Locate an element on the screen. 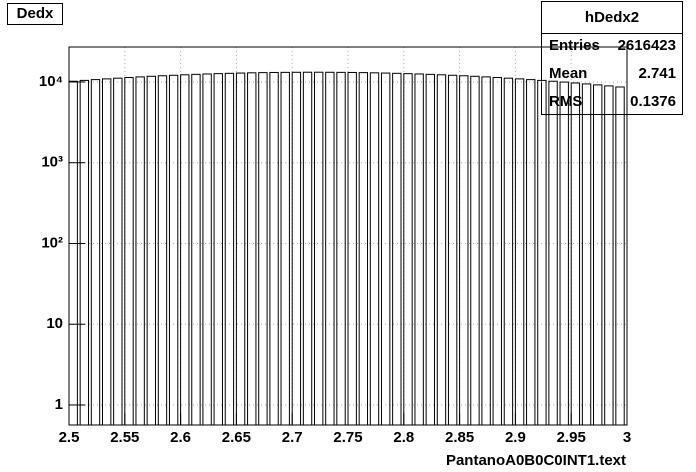 This screenshot has height=472, width=696. x-tick-label: 2.95 is located at coordinates (571, 437).